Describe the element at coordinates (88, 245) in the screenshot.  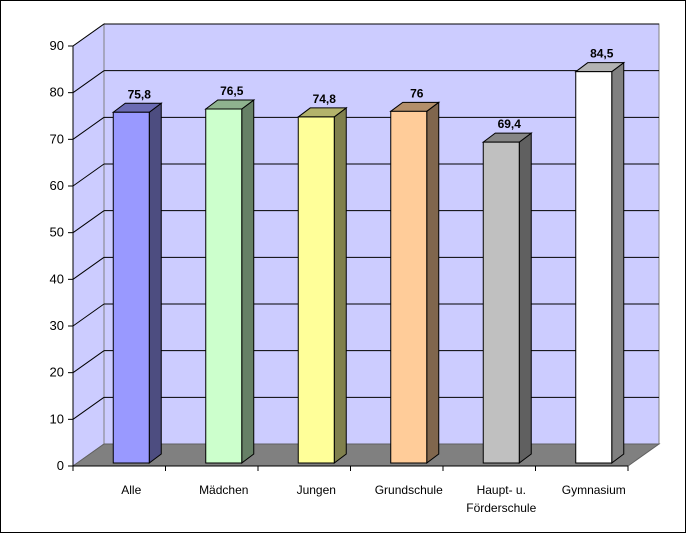
I see `side-wall` at that location.